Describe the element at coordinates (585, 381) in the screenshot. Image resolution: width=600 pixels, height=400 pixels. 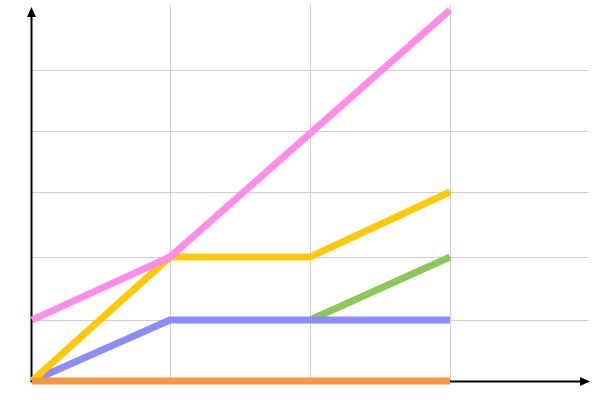
I see `x-axis-arrow-icon` at that location.